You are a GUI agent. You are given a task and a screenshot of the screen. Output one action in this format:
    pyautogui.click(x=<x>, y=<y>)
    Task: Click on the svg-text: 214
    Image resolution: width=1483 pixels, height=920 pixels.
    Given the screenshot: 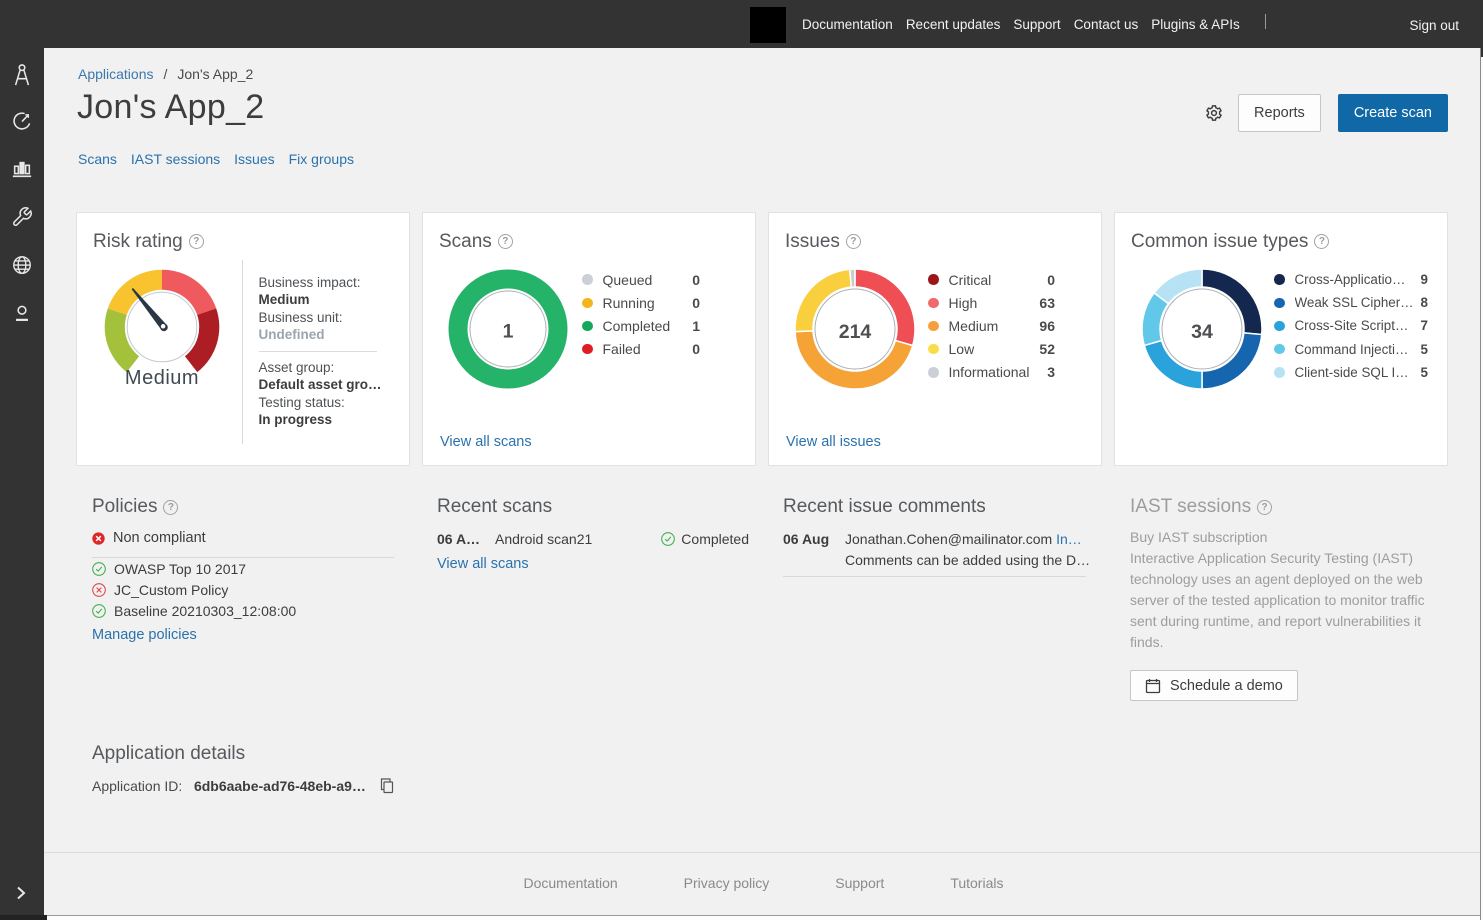 What is the action you would take?
    pyautogui.click(x=854, y=332)
    